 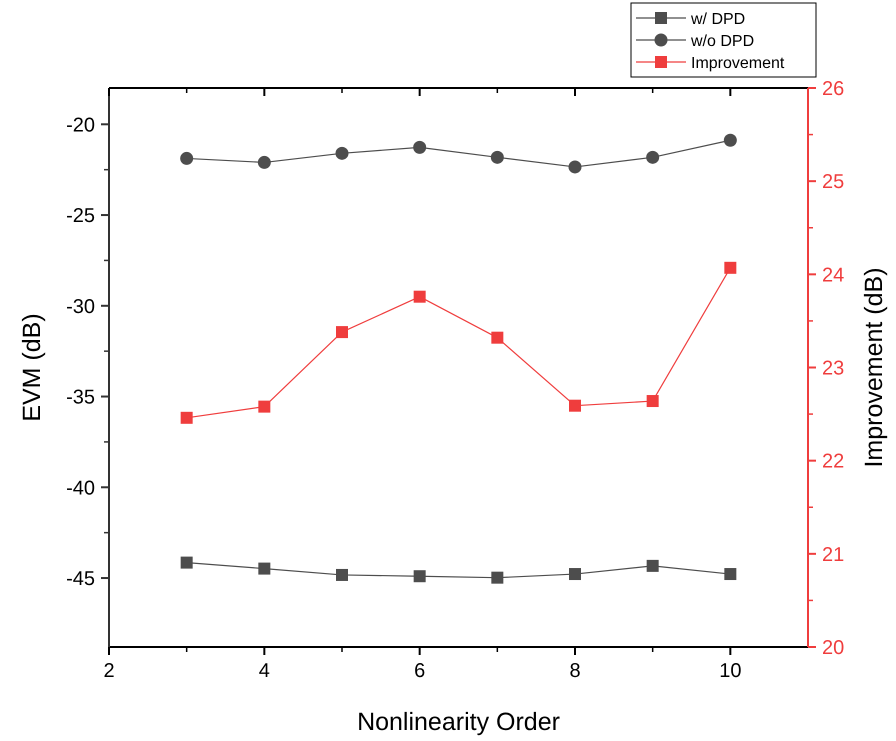 I want to click on y-tick-label: -20, so click(x=80, y=125).